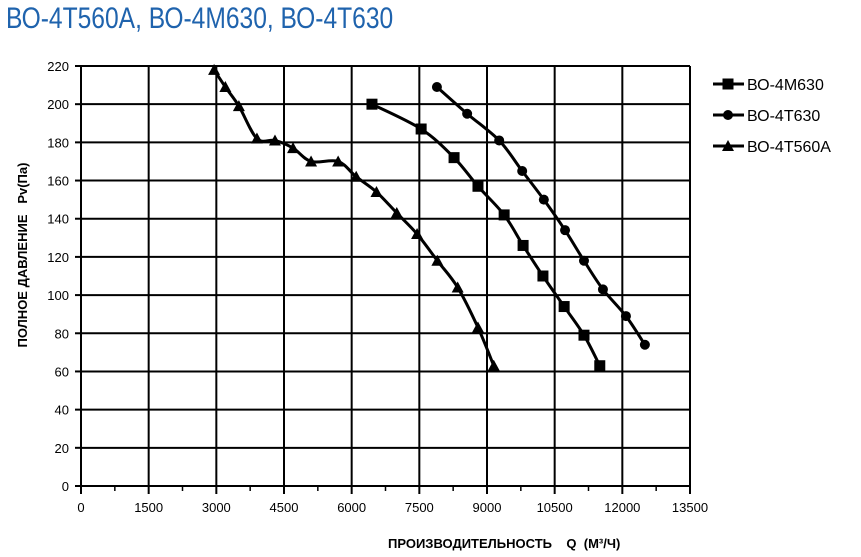  What do you see at coordinates (216, 507) in the screenshot?
I see `x-tick-label: 3000` at bounding box center [216, 507].